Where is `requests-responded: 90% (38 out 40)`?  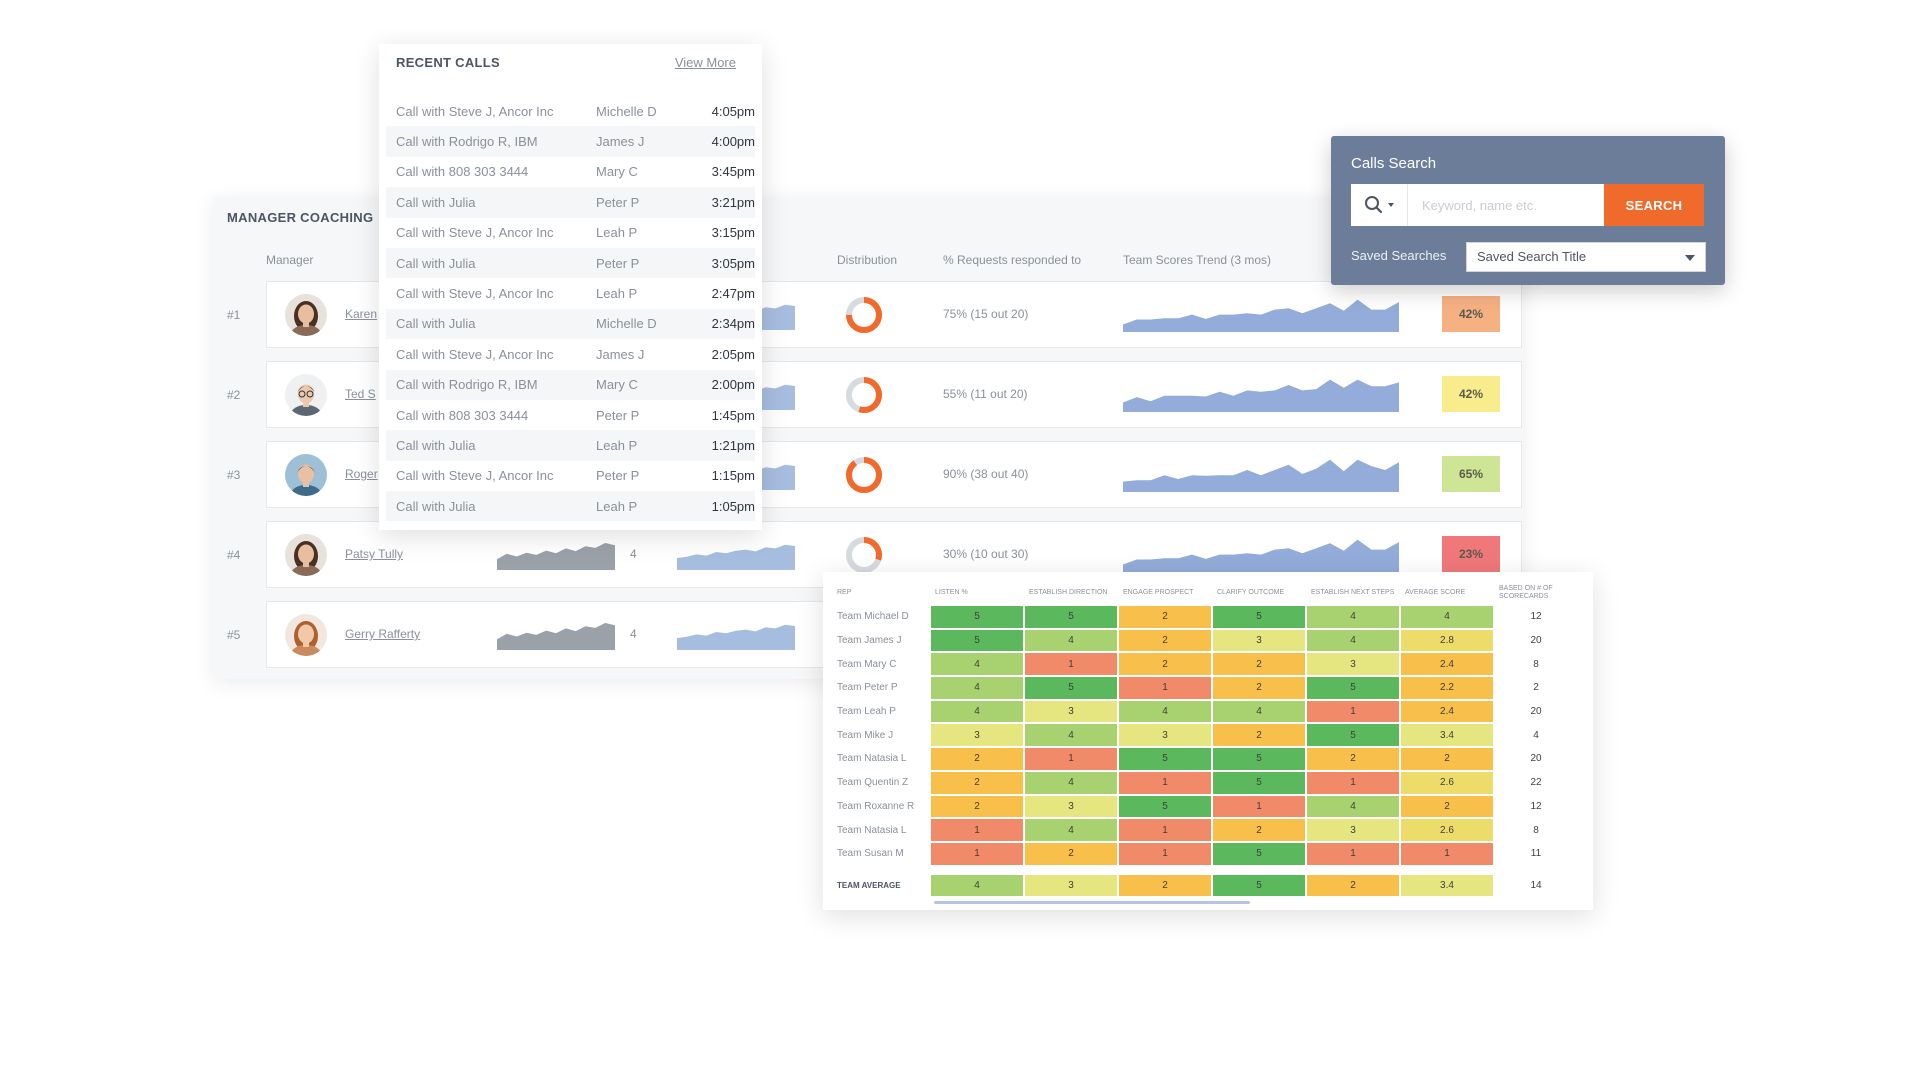 requests-responded: 90% (38 out 40) is located at coordinates (986, 474).